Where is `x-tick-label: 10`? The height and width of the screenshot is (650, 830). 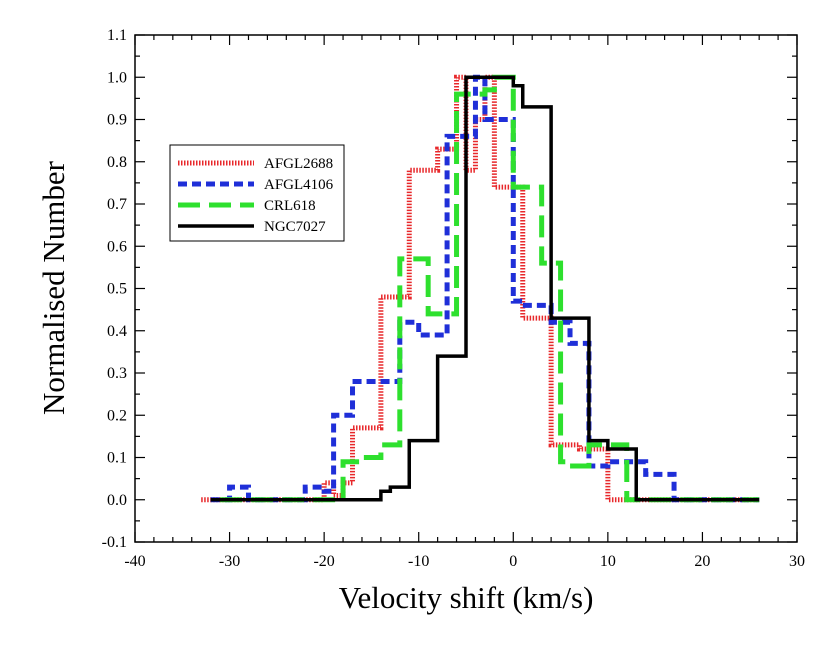
x-tick-label: 10 is located at coordinates (608, 561).